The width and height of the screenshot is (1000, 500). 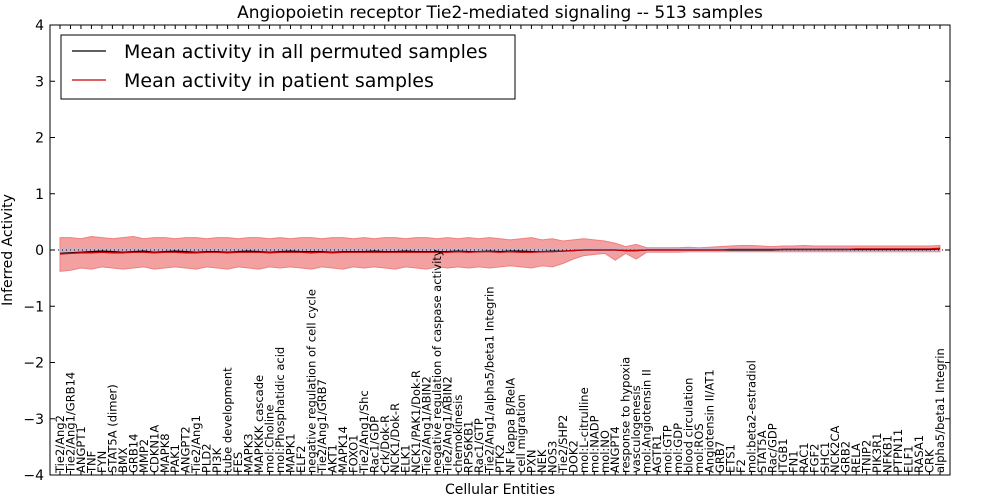 What do you see at coordinates (395, 438) in the screenshot?
I see `x-category-label: NCK1/Dok-R` at bounding box center [395, 438].